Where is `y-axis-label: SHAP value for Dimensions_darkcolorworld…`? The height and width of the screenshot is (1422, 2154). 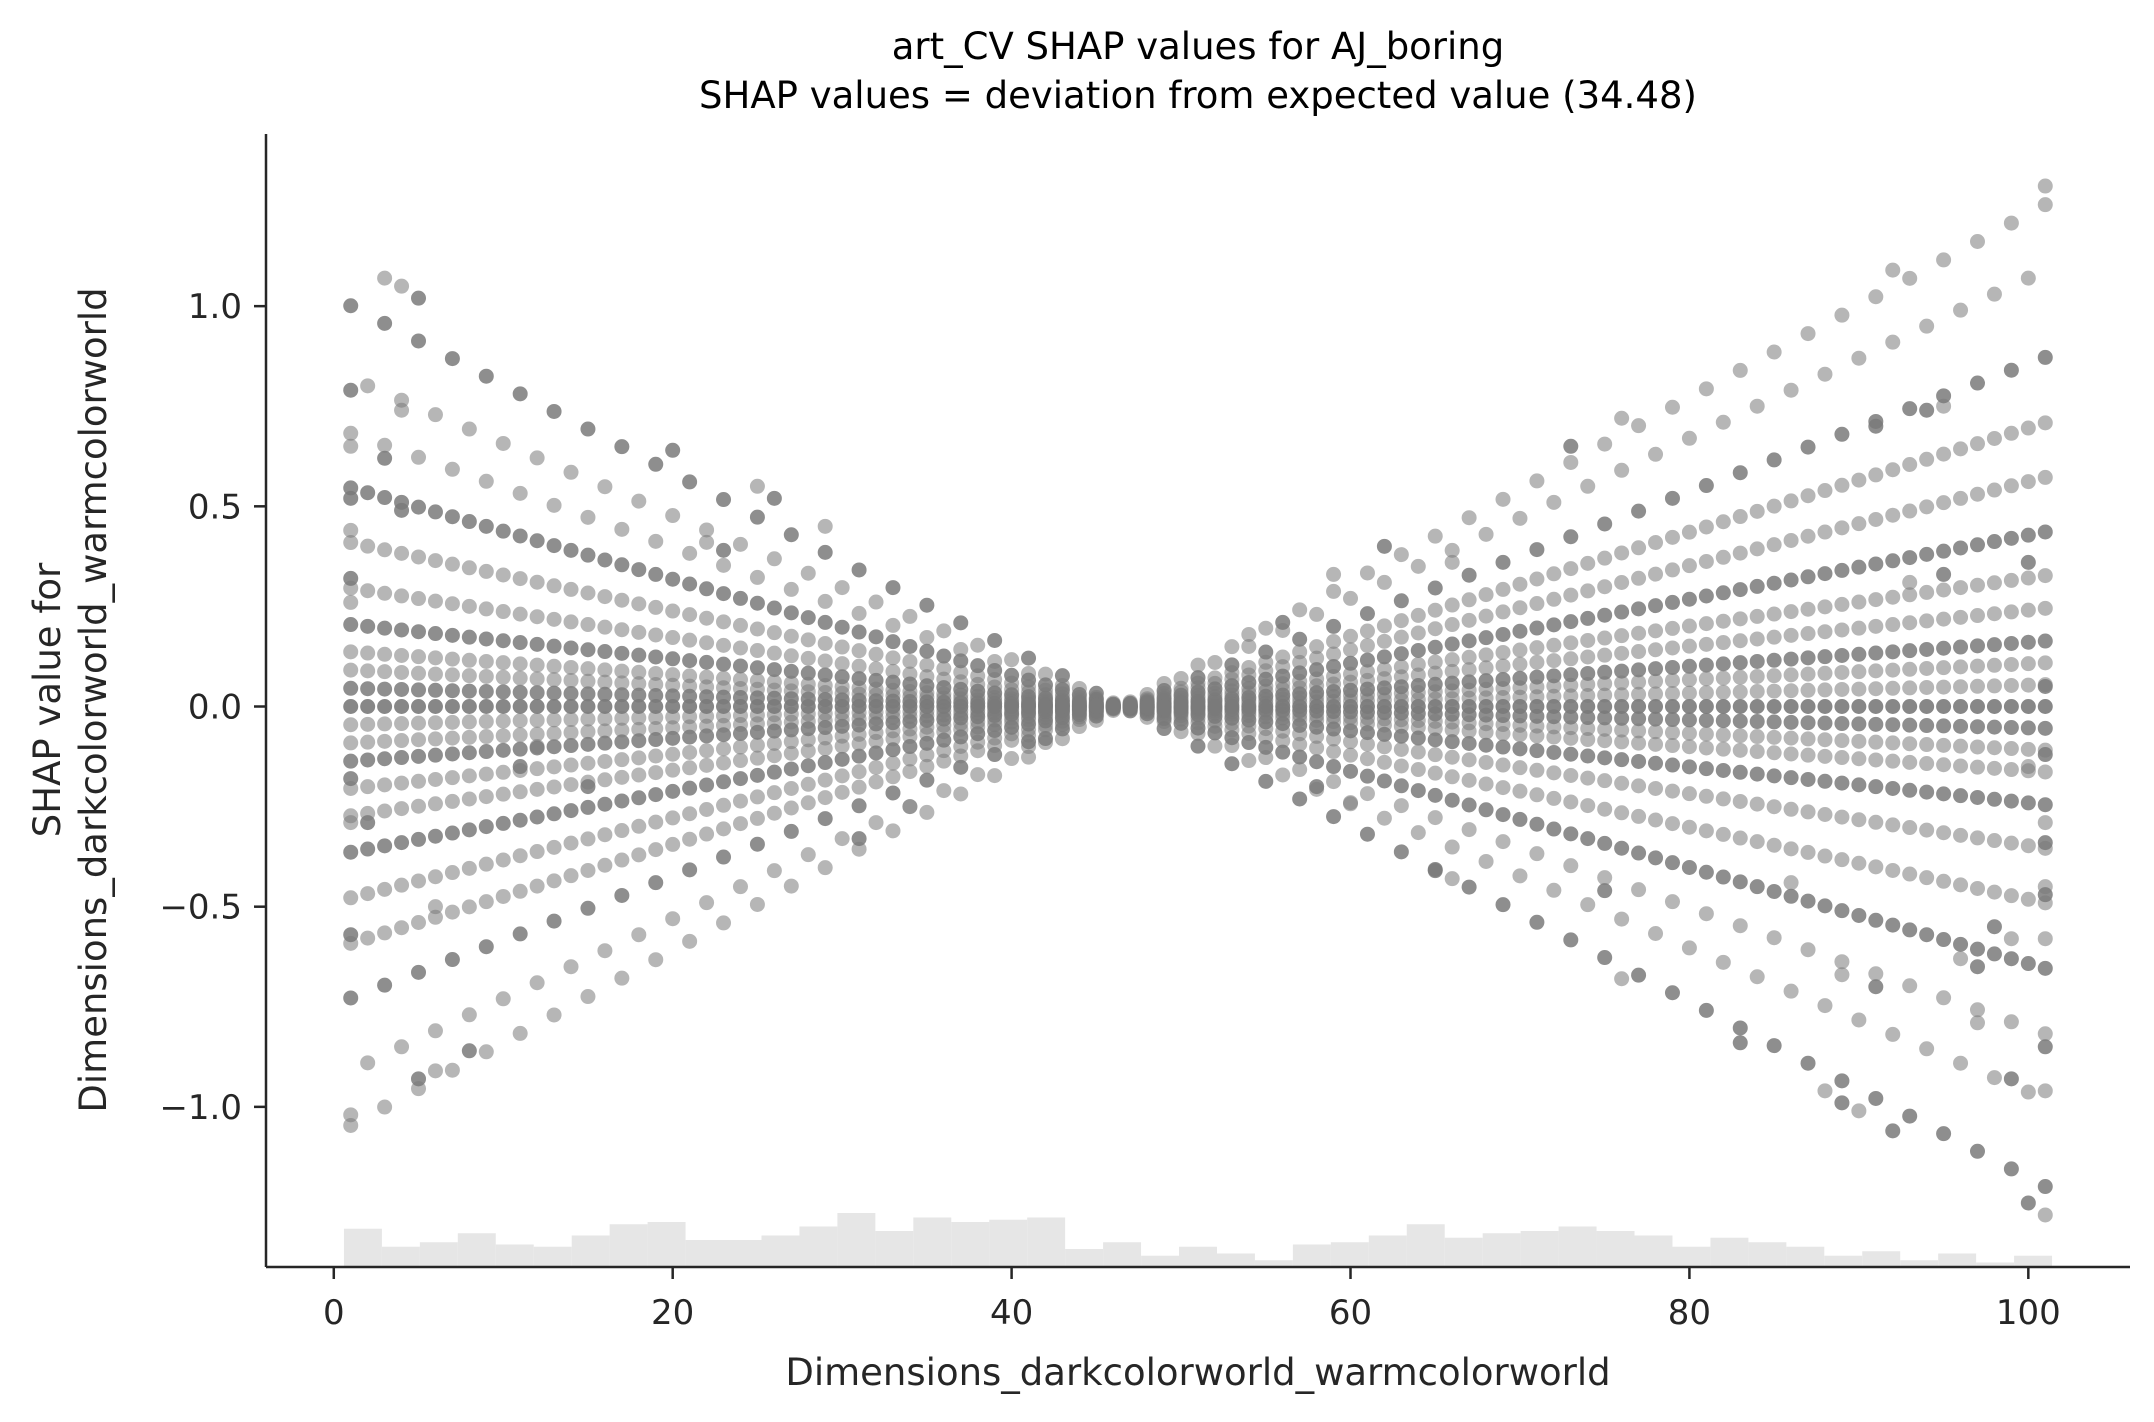 y-axis-label: SHAP value for Dimensions_darkcolorworld… is located at coordinates (70, 699).